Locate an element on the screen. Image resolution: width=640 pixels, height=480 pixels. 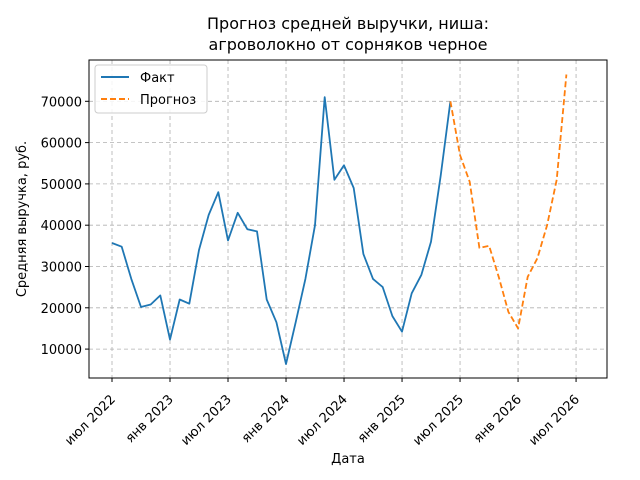
x-tick-label: янв 2025 is located at coordinates (382, 419).